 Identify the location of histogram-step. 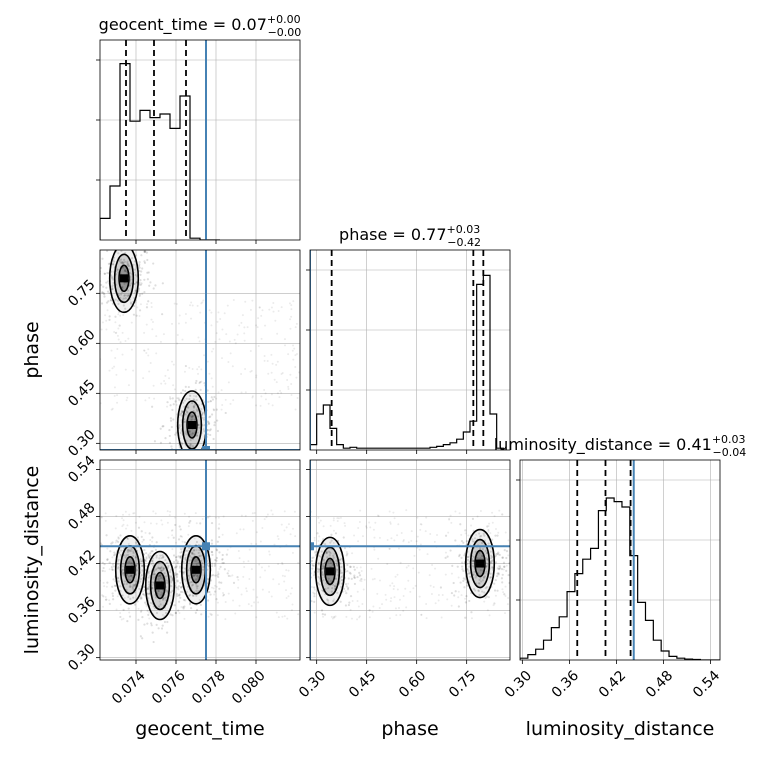
(620, 578).